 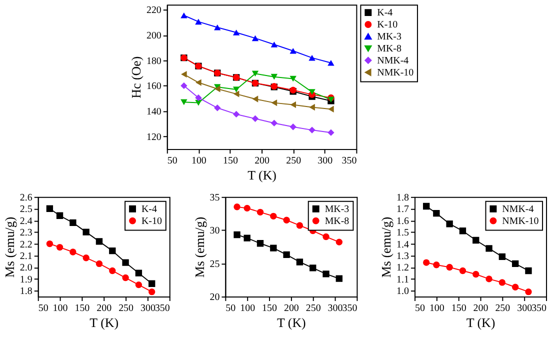 I want to click on y-tick-label: 2.5, so click(x=26, y=210).